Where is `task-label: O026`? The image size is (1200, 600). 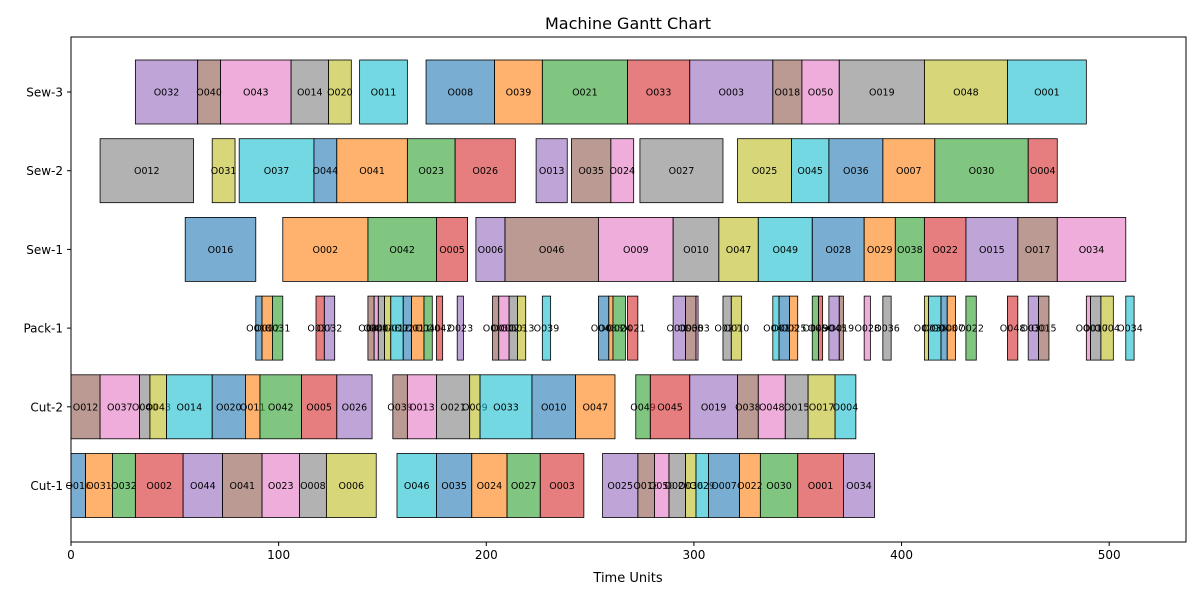 task-label: O026 is located at coordinates (355, 407).